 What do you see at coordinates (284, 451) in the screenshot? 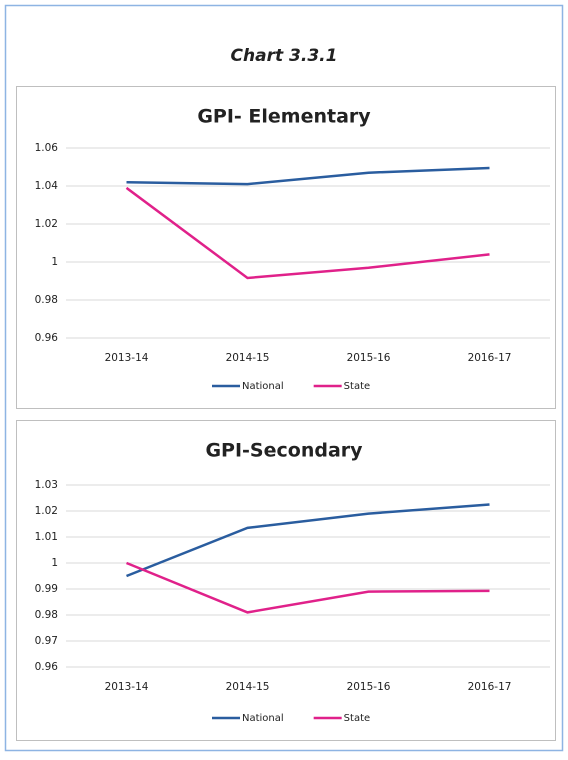
I see `chart-title: GPI-Secondary` at bounding box center [284, 451].